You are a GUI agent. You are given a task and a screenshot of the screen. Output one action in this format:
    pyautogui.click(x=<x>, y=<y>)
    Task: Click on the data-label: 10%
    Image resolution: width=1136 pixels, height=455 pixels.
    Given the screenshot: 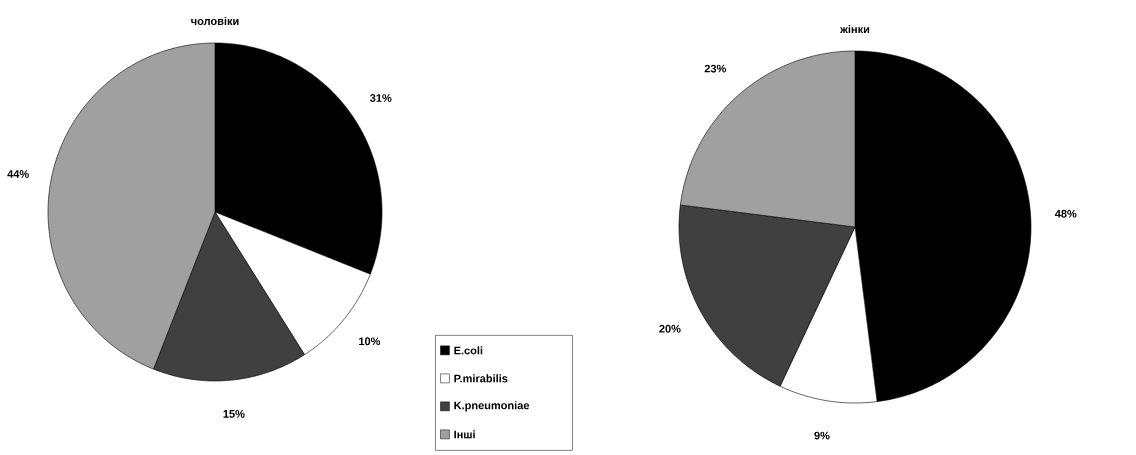 What is the action you would take?
    pyautogui.click(x=370, y=341)
    